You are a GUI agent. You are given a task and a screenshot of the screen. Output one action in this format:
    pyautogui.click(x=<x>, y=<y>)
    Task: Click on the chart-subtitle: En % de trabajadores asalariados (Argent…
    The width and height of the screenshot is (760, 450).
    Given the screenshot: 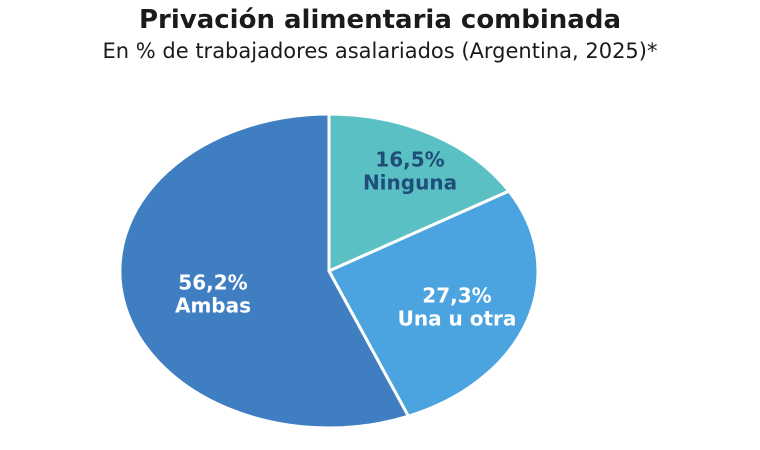 What is the action you would take?
    pyautogui.click(x=380, y=51)
    